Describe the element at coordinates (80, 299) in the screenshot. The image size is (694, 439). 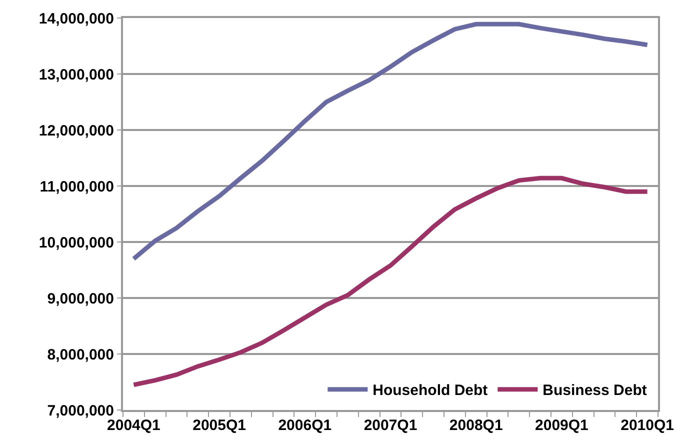
I see `y-tick-label: 9,000,000` at that location.